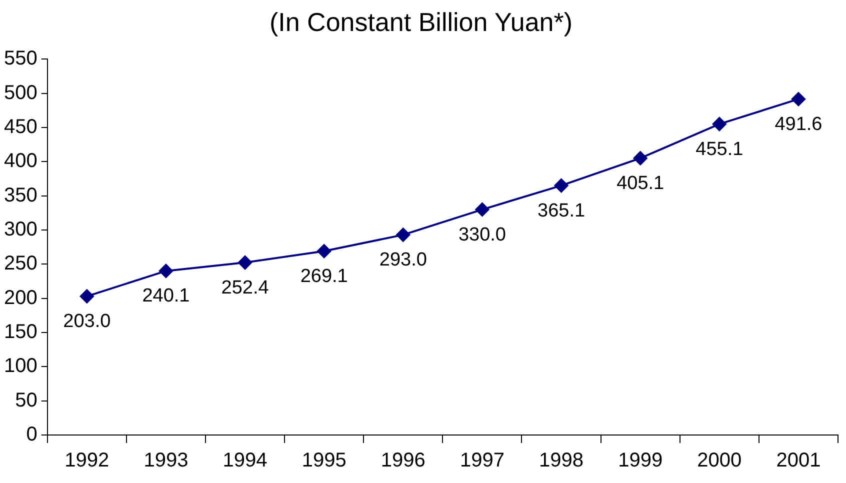  What do you see at coordinates (21, 127) in the screenshot?
I see `y-tick-label: 450` at bounding box center [21, 127].